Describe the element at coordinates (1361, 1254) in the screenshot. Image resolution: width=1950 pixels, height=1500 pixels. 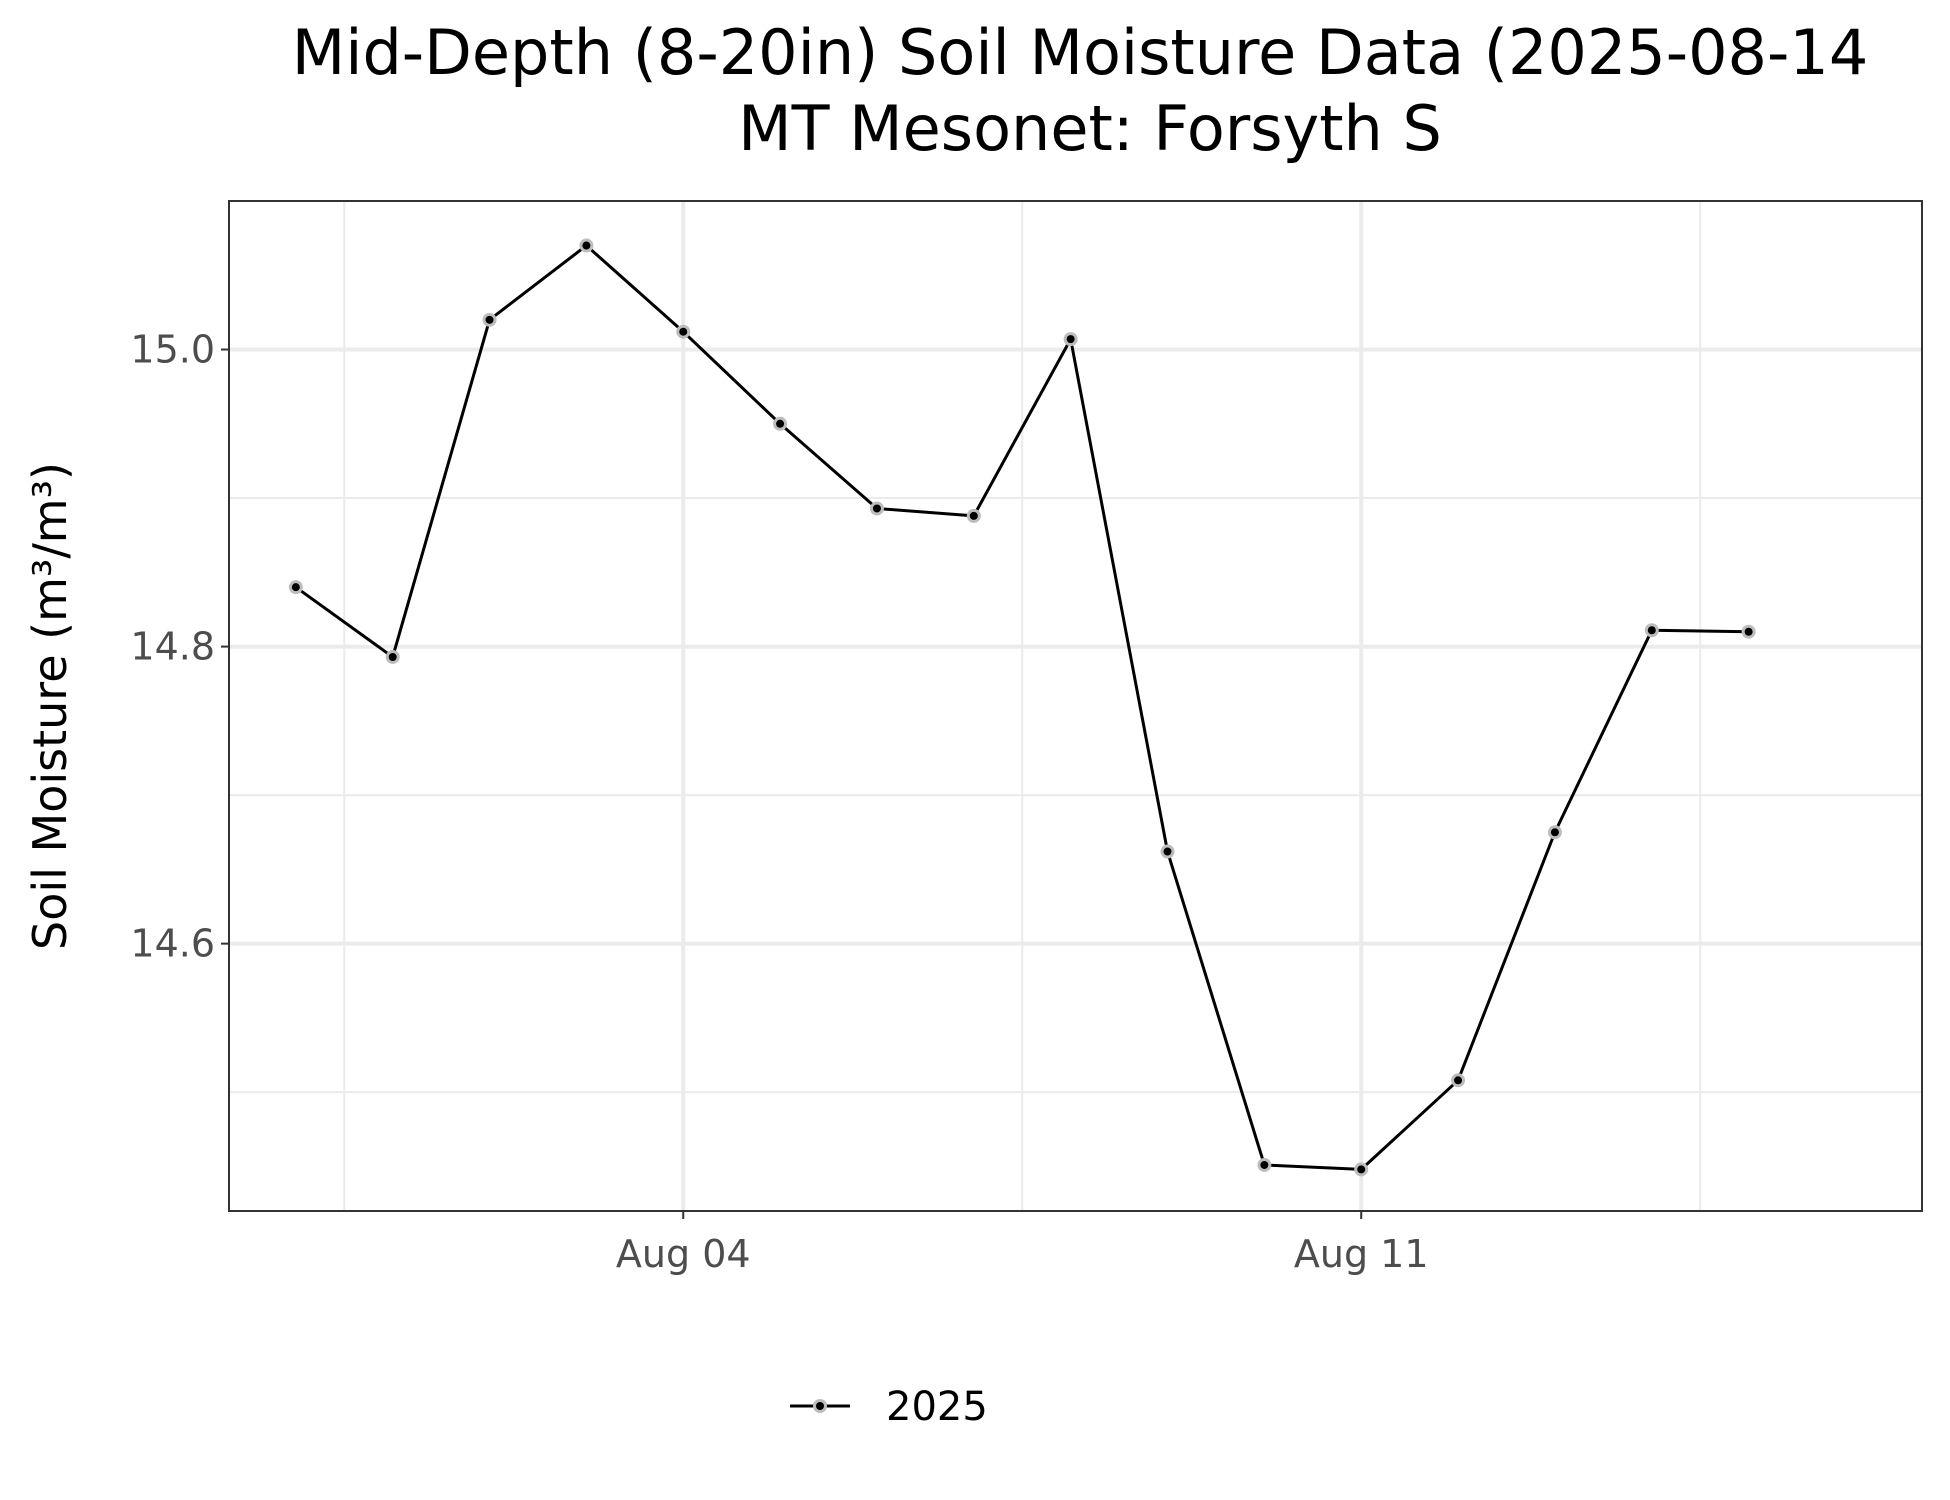
I see `x-tick-label: Aug 11` at that location.